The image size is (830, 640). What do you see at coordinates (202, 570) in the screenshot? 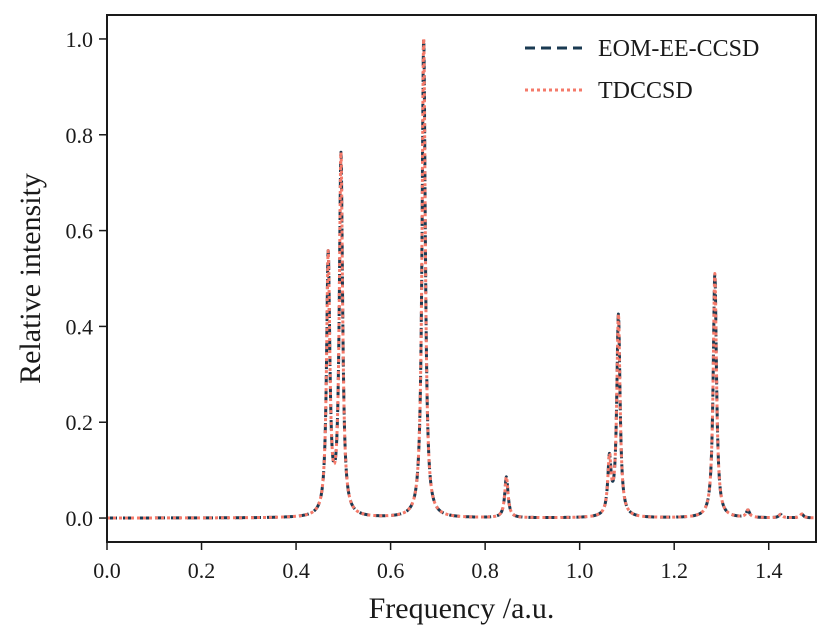
I see `x-tick-label: 0.2` at bounding box center [202, 570].